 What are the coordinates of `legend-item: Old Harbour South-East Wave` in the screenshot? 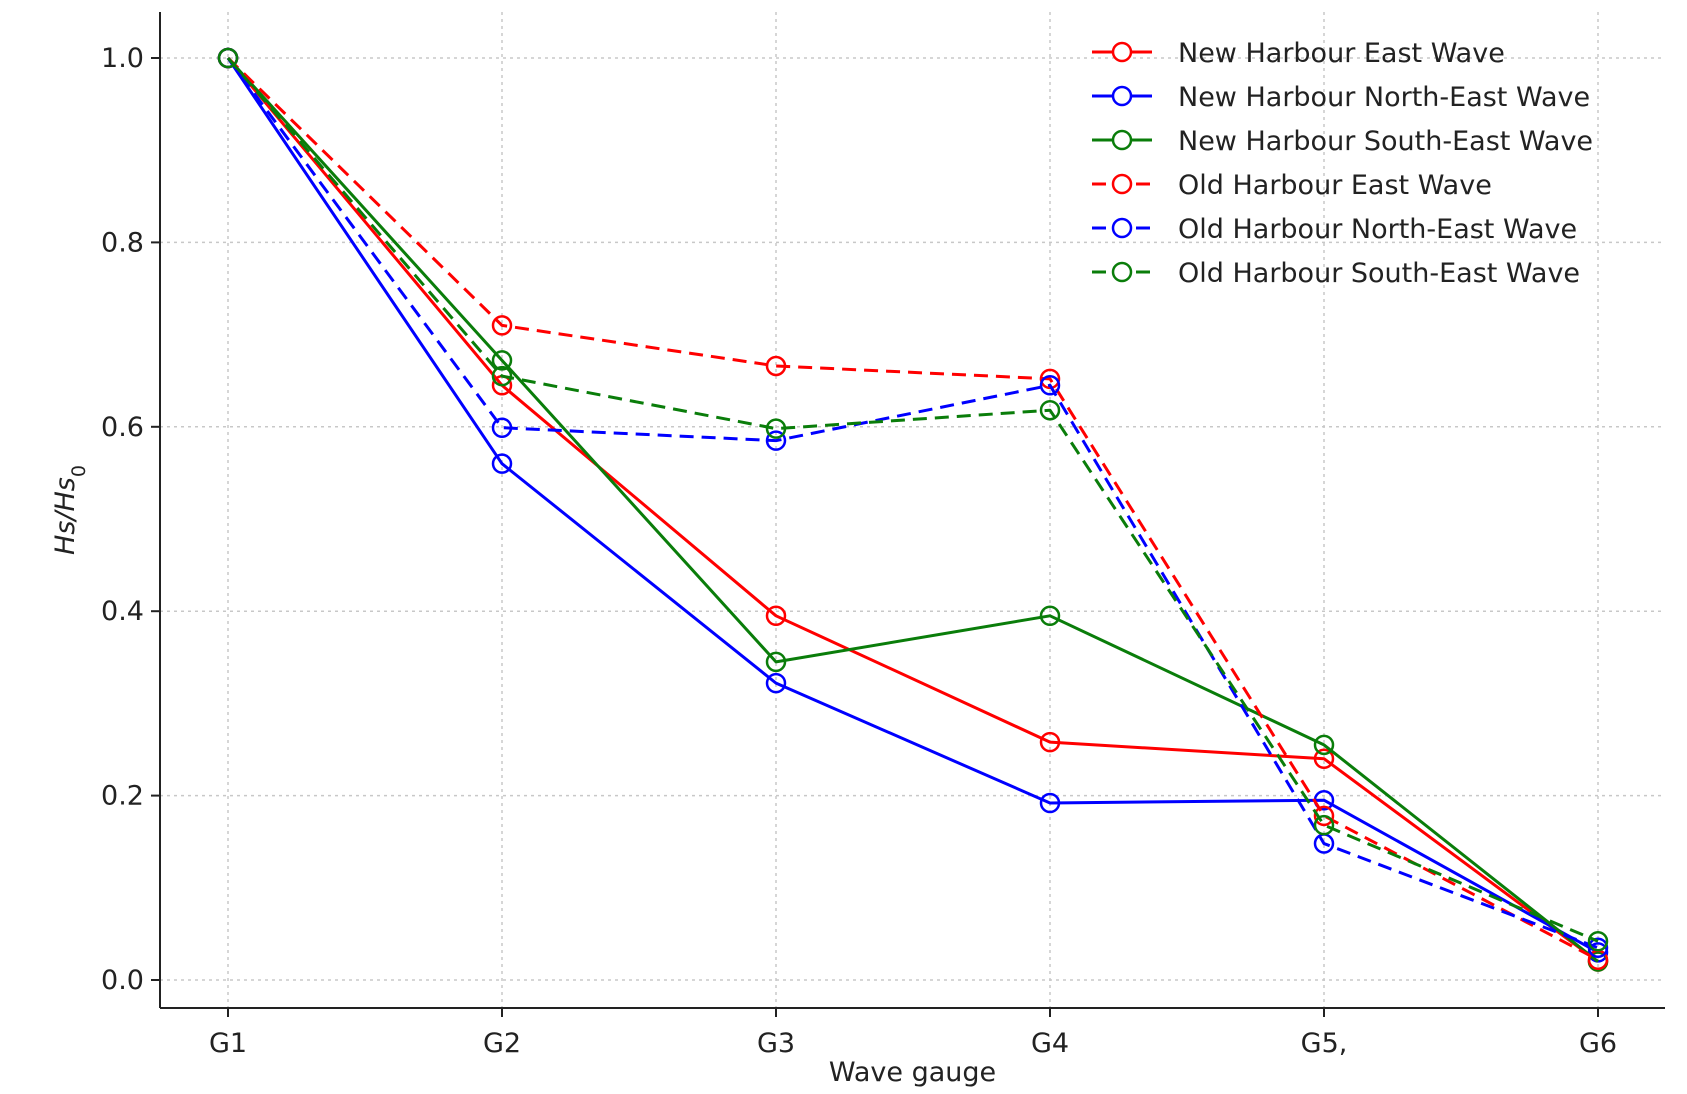 It's located at (1336, 273).